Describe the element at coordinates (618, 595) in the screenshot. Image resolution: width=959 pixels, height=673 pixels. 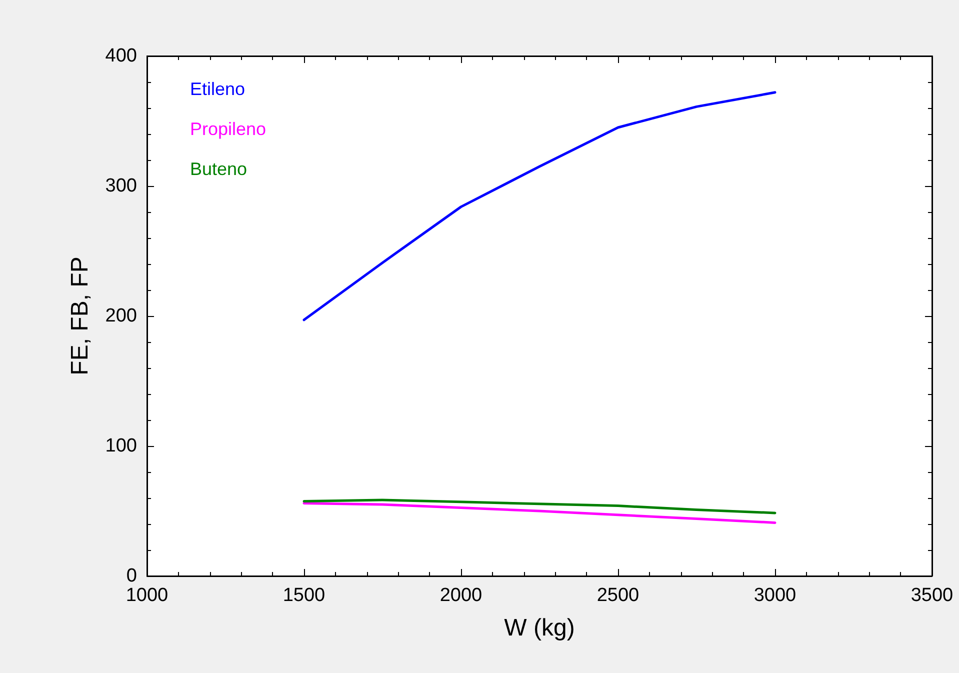
I see `x-tick-label: 2500` at that location.